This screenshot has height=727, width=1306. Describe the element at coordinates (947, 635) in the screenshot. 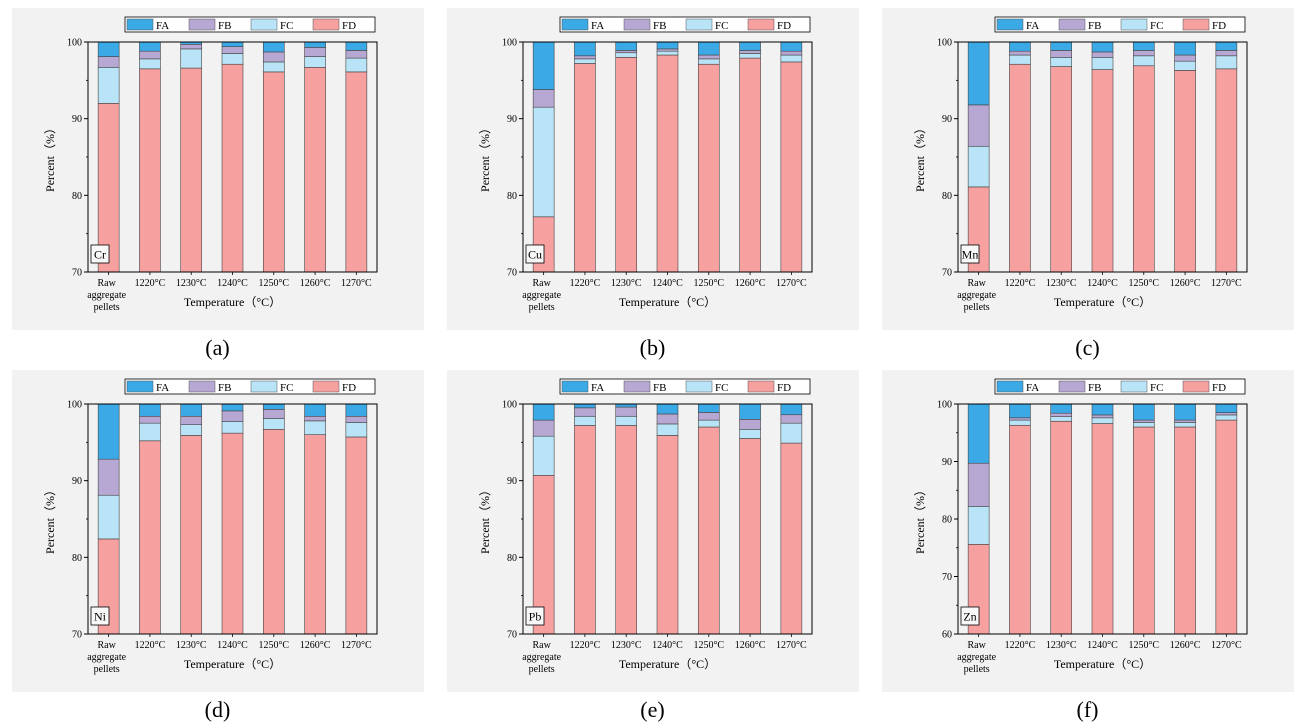

I see `y-tick-label: 60` at that location.